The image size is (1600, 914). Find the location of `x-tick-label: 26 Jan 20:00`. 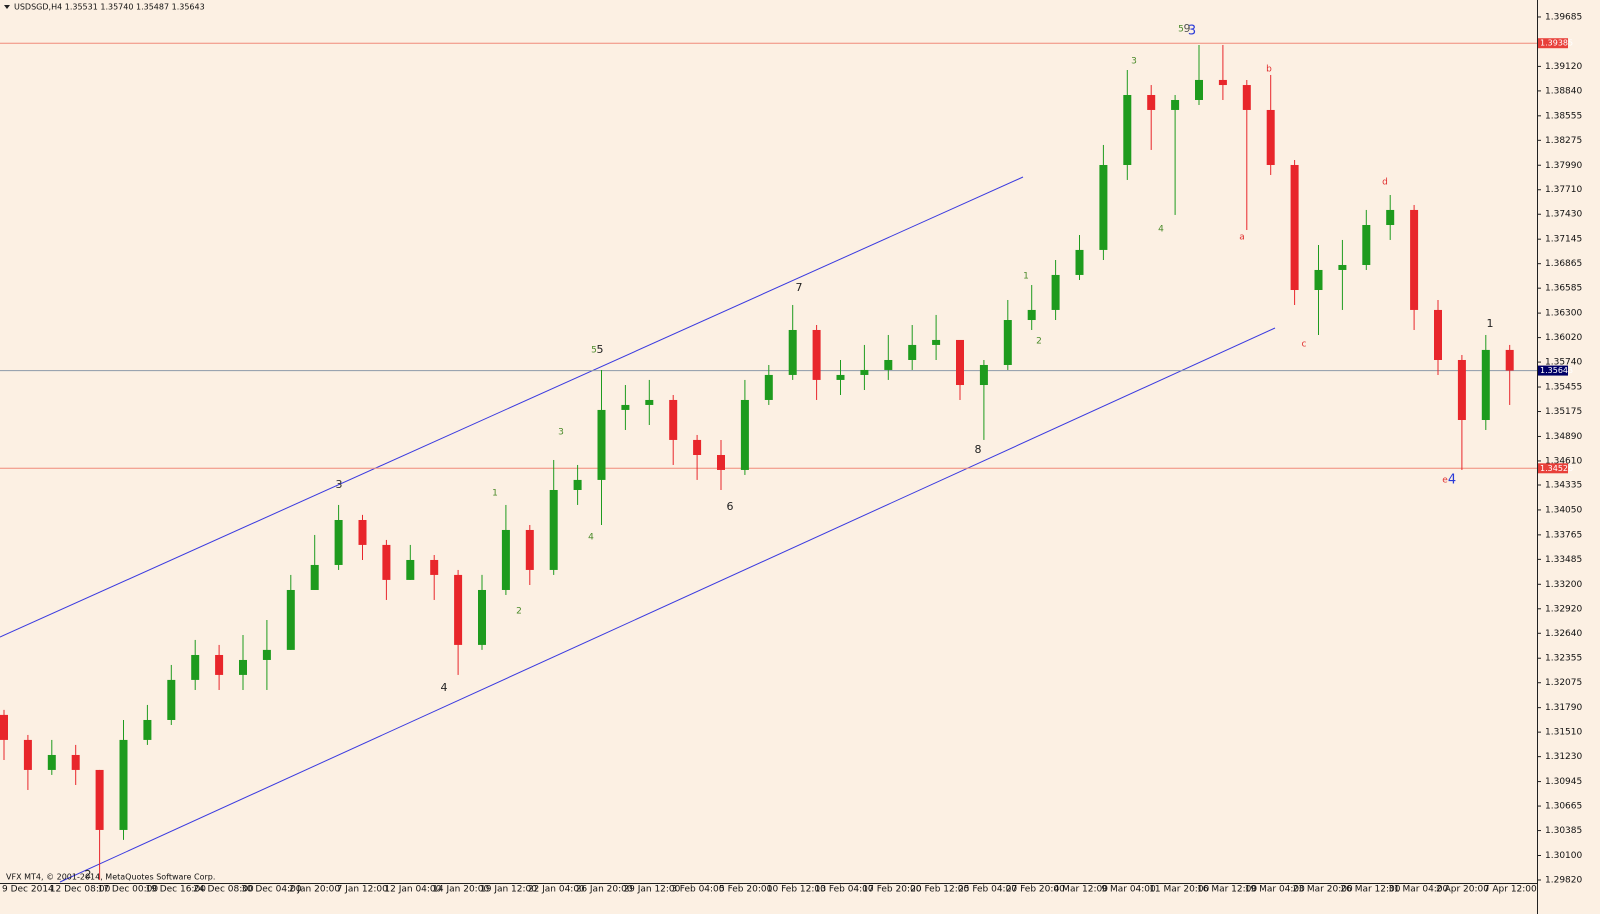

x-tick-label: 26 Jan 20:00 is located at coordinates (604, 890).